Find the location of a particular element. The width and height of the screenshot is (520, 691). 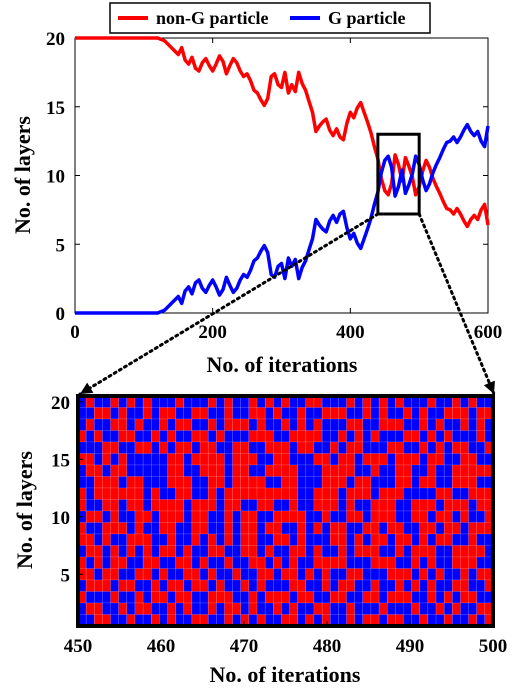

top-ytick-label: 20 is located at coordinates (55, 39).